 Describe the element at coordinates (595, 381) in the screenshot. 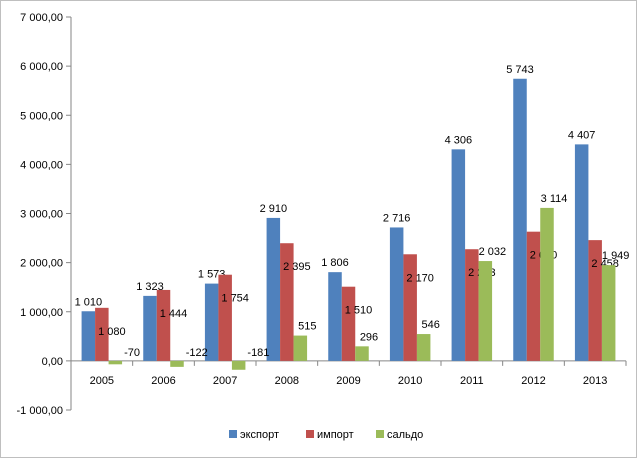

I see `x-tick-label: 2013` at that location.